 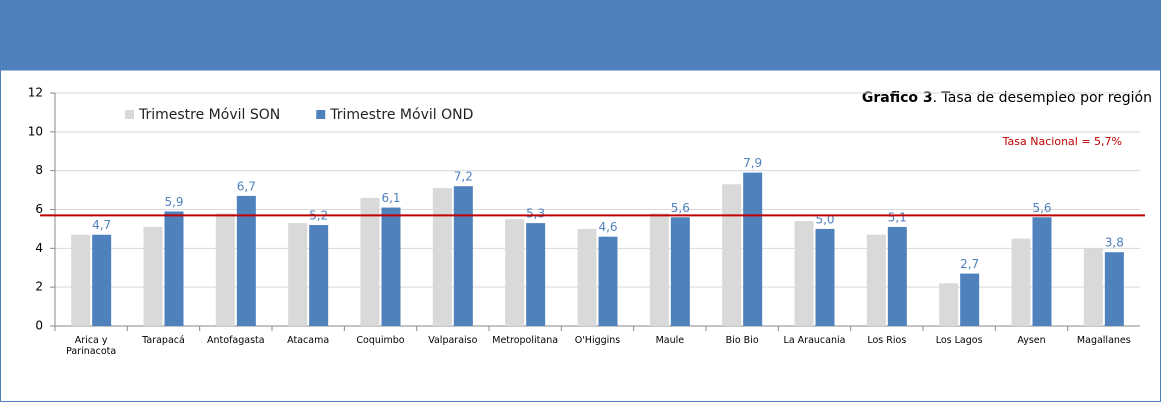 I want to click on x-tick-label: Coquimbo, so click(x=380, y=340).